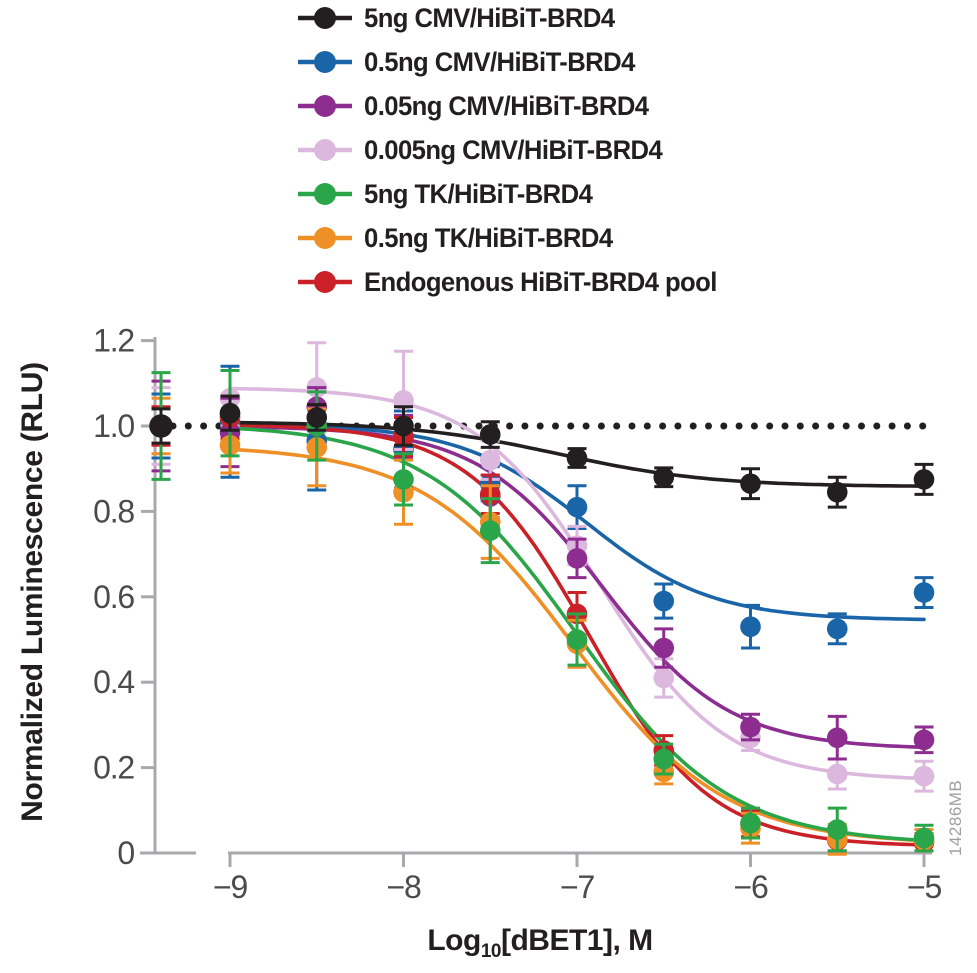 This screenshot has width=977, height=973. I want to click on x-axis-title-suffix: [dBET1], M, so click(576, 940).